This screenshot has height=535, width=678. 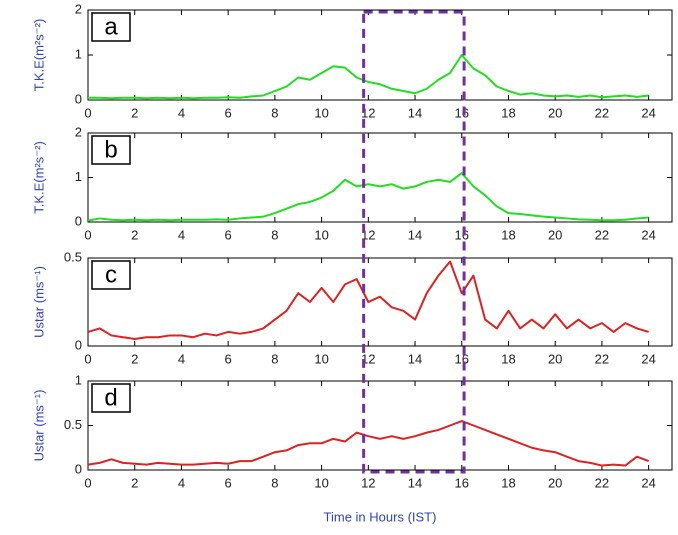 I want to click on x-tick-label: 12, so click(x=368, y=482).